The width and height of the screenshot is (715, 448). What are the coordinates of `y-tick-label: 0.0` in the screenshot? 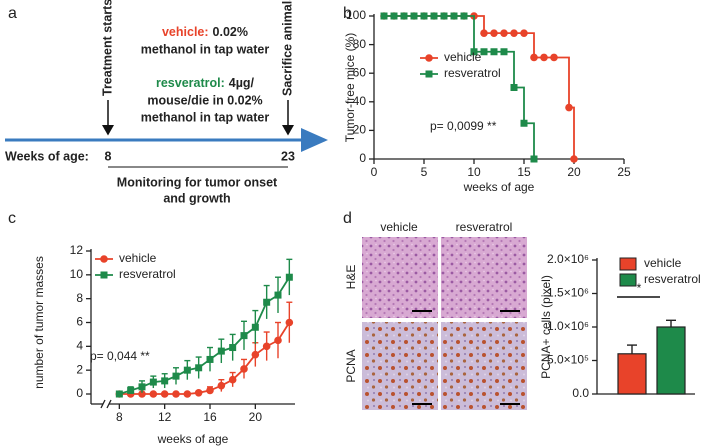 It's located at (580, 393).